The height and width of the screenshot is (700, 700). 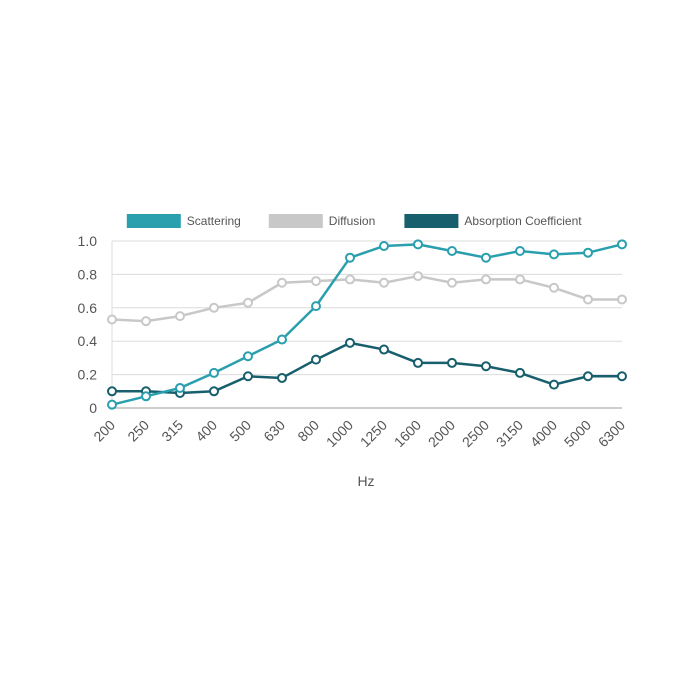 What do you see at coordinates (365, 481) in the screenshot?
I see `x-axis-title: Hz` at bounding box center [365, 481].